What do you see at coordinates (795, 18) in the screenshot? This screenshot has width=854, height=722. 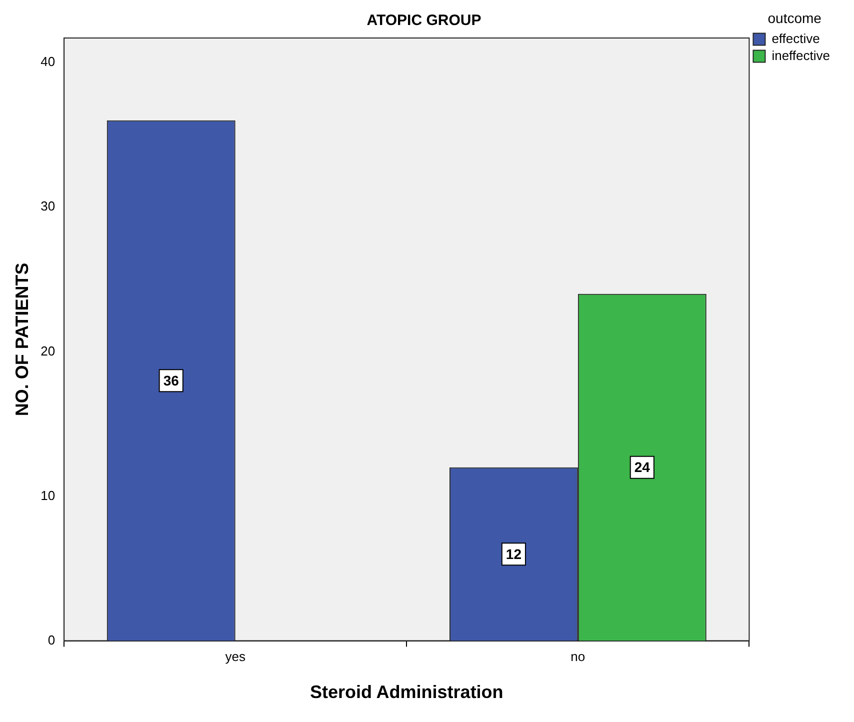 I see `legend-title: outcome` at bounding box center [795, 18].